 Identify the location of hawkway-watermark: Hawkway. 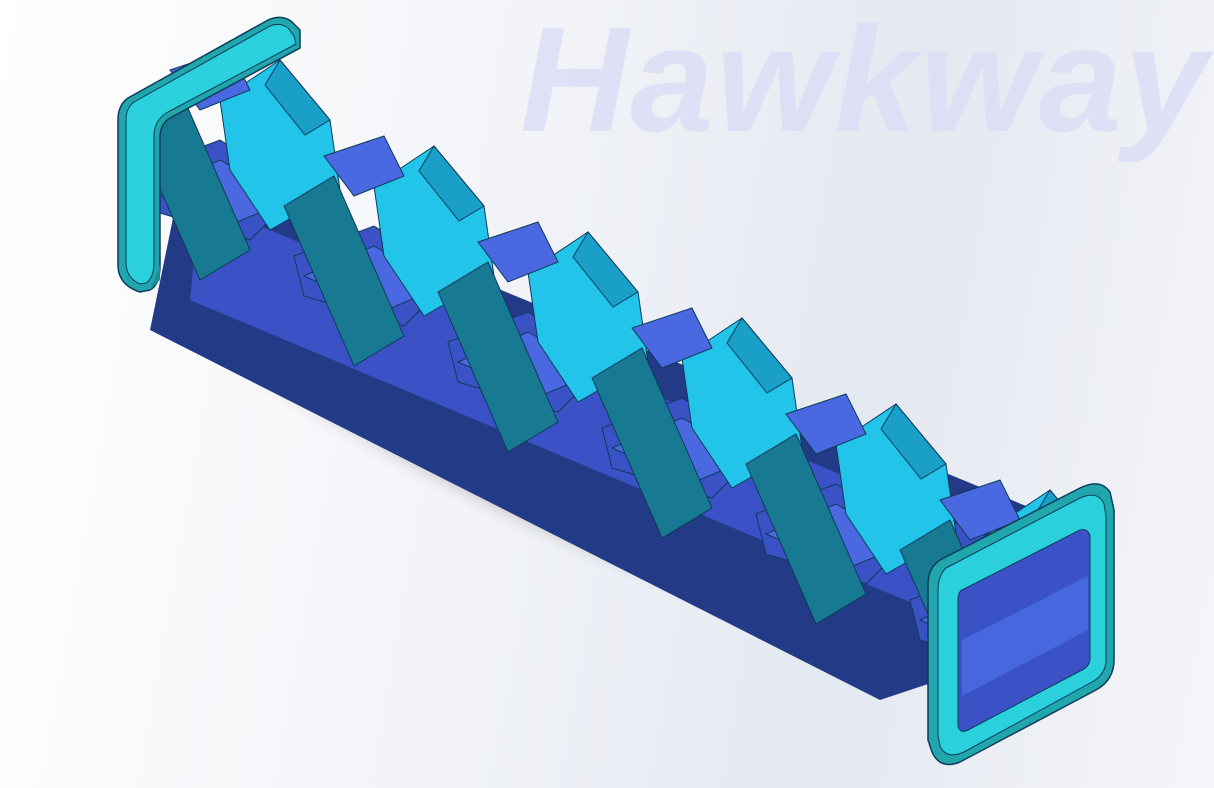
(865, 81).